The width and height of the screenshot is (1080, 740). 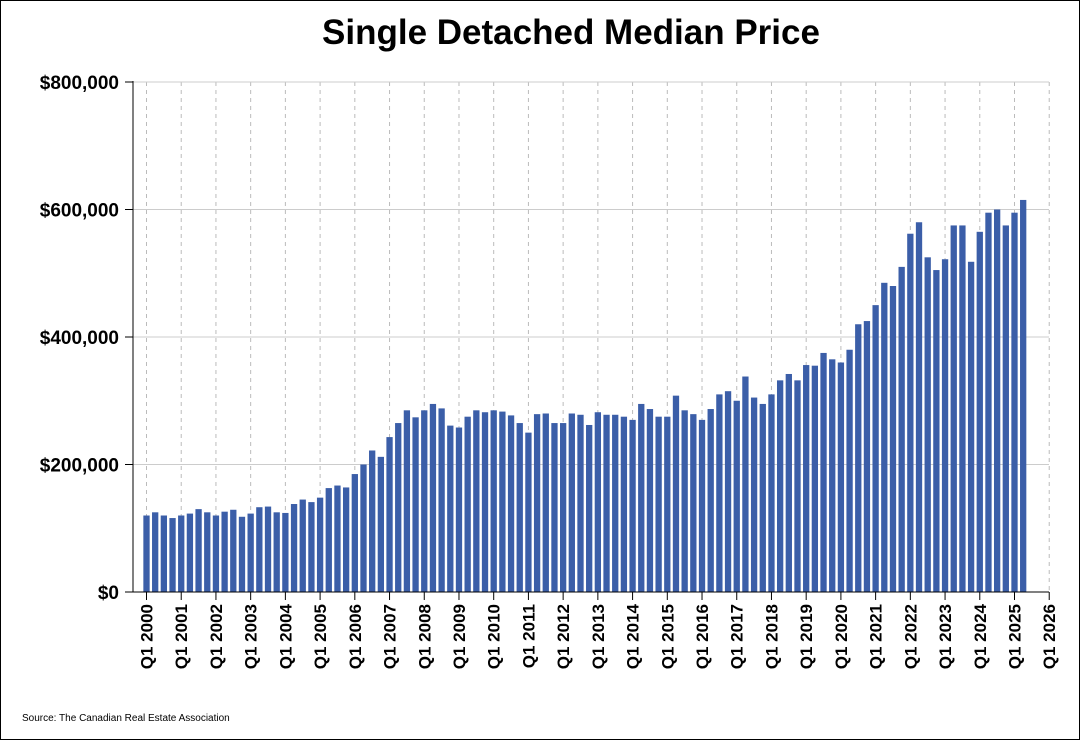 I want to click on x-tick-label: Q1 2021, so click(x=876, y=636).